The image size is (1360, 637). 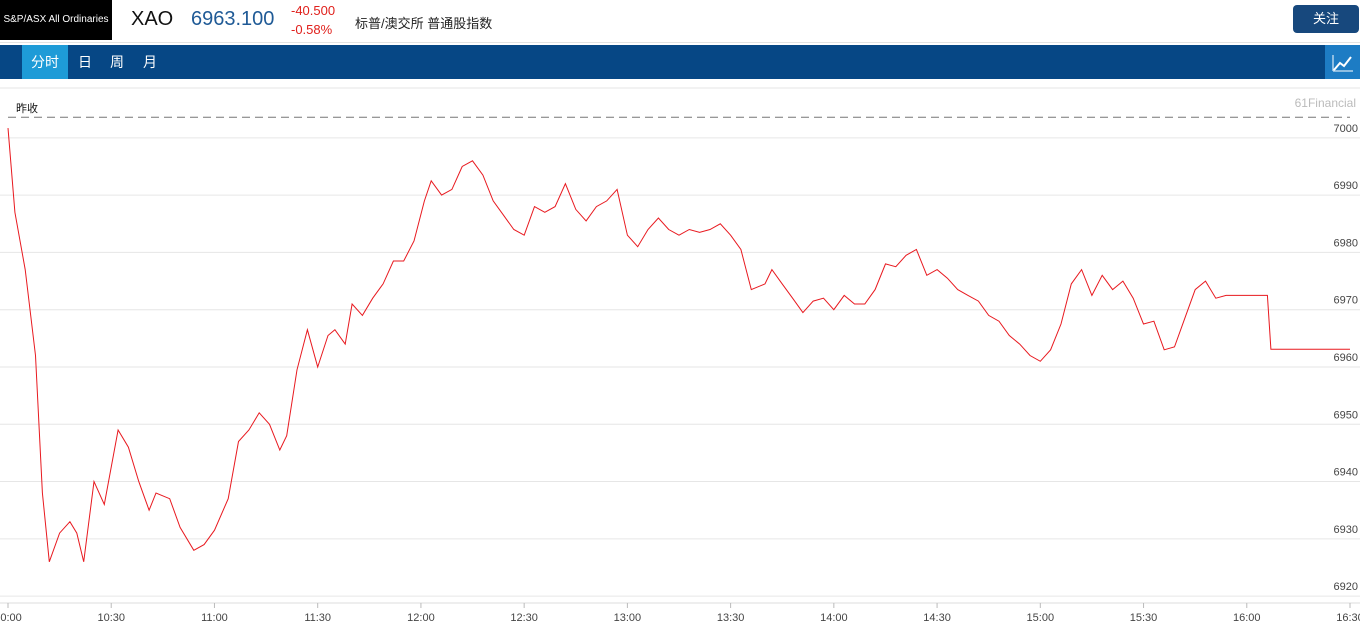 I want to click on x-tick-label: 14:00, so click(x=834, y=618).